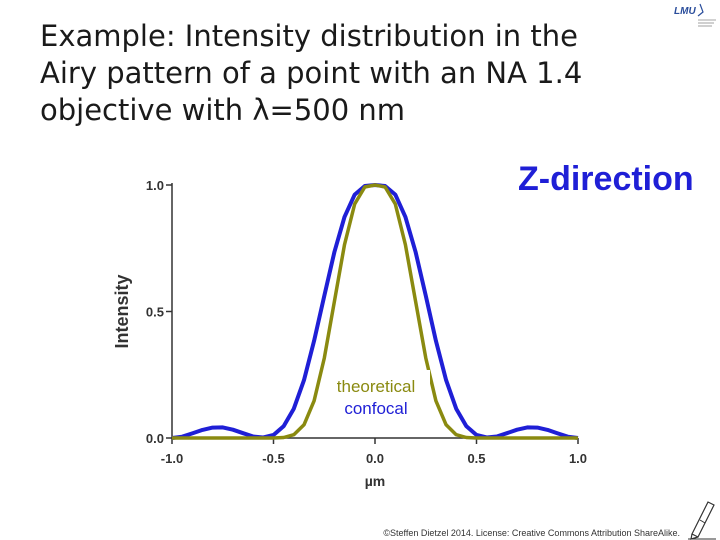 This screenshot has width=720, height=540. What do you see at coordinates (122, 311) in the screenshot?
I see `y-axis-label: Intensity` at bounding box center [122, 311].